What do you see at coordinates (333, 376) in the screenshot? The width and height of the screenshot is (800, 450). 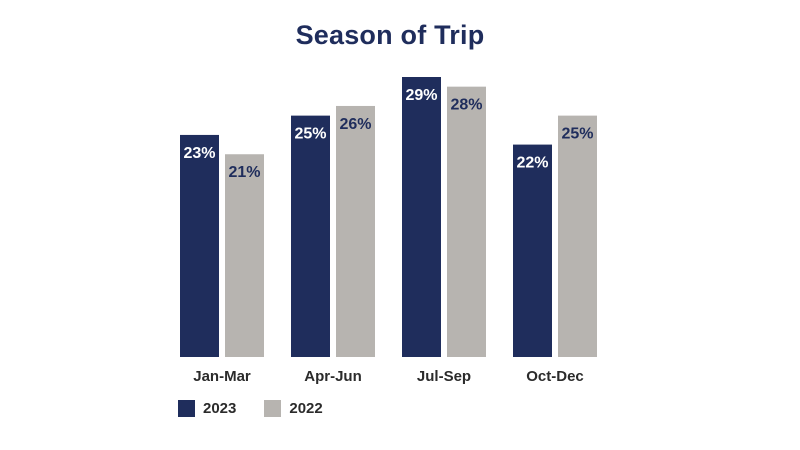 I see `category-label-Apr-Jun: Apr-Jun` at bounding box center [333, 376].